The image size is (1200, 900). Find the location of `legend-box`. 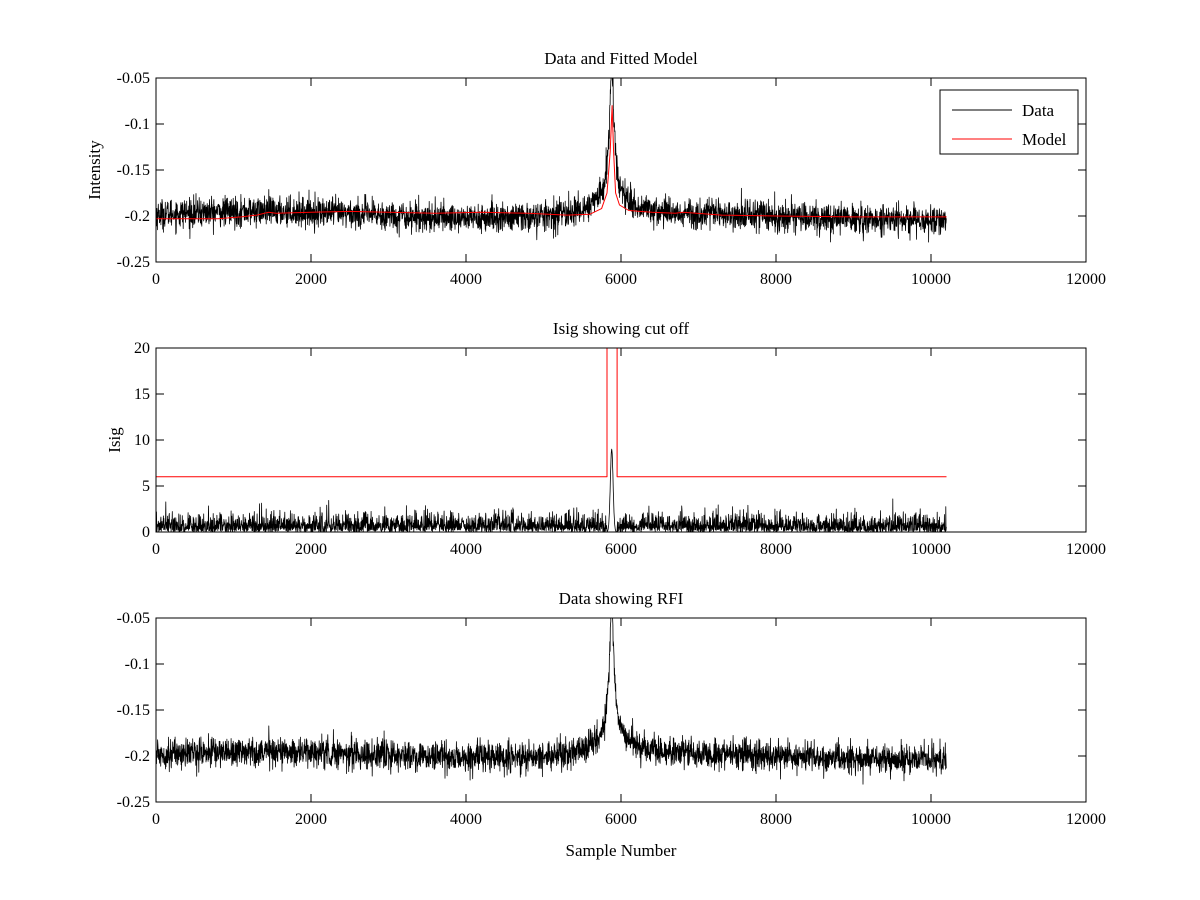

legend-box is located at coordinates (1009, 122).